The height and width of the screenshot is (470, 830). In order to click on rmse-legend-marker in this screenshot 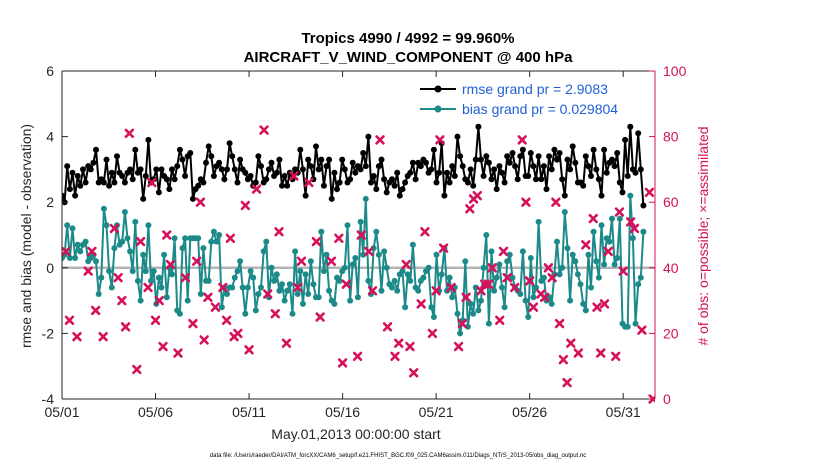, I will do `click(438, 89)`.